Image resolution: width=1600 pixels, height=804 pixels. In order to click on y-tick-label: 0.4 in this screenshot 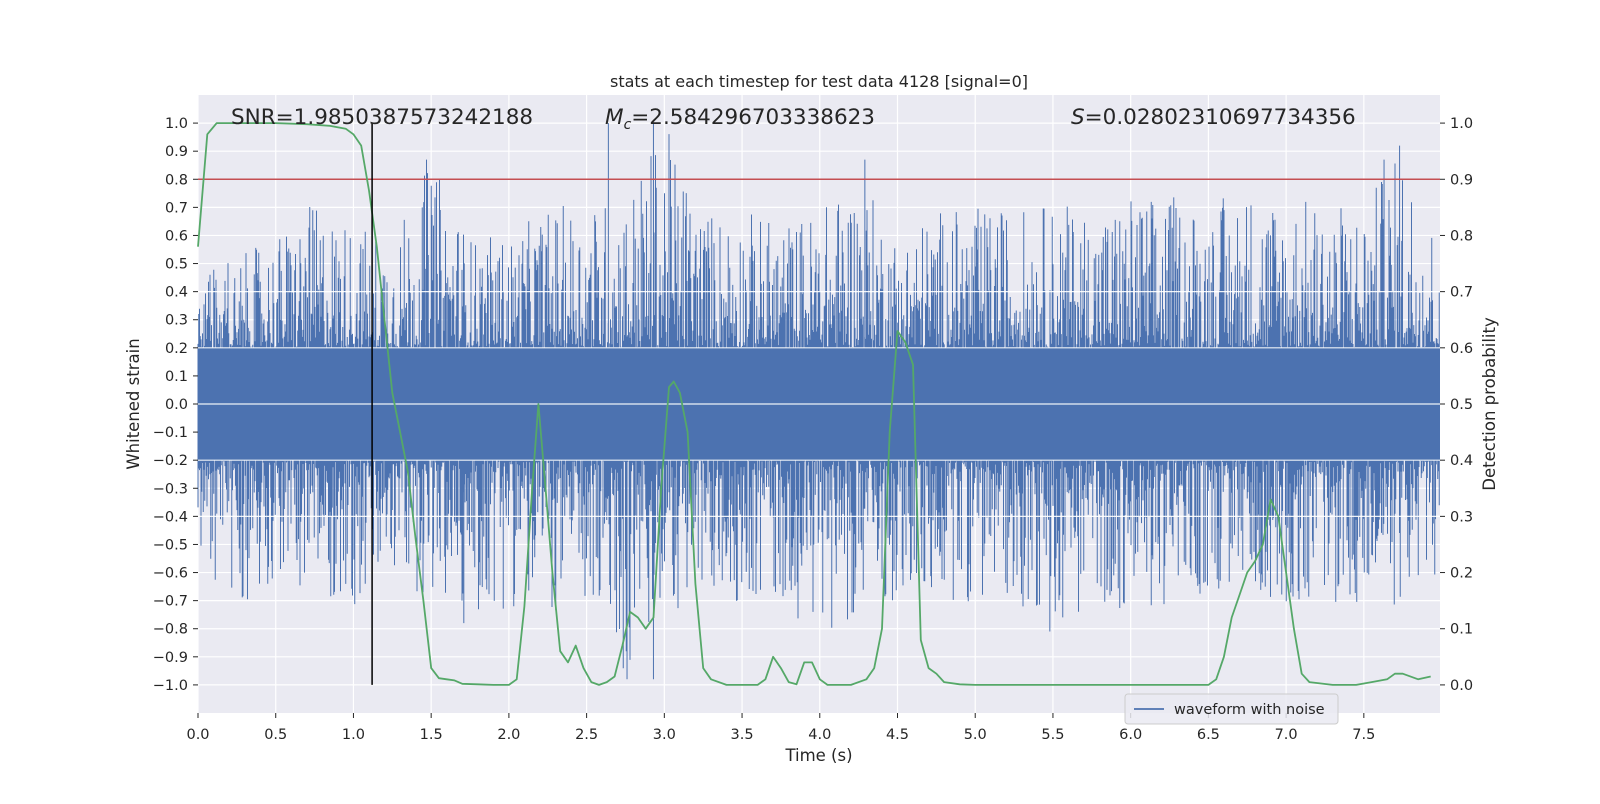, I will do `click(176, 293)`.